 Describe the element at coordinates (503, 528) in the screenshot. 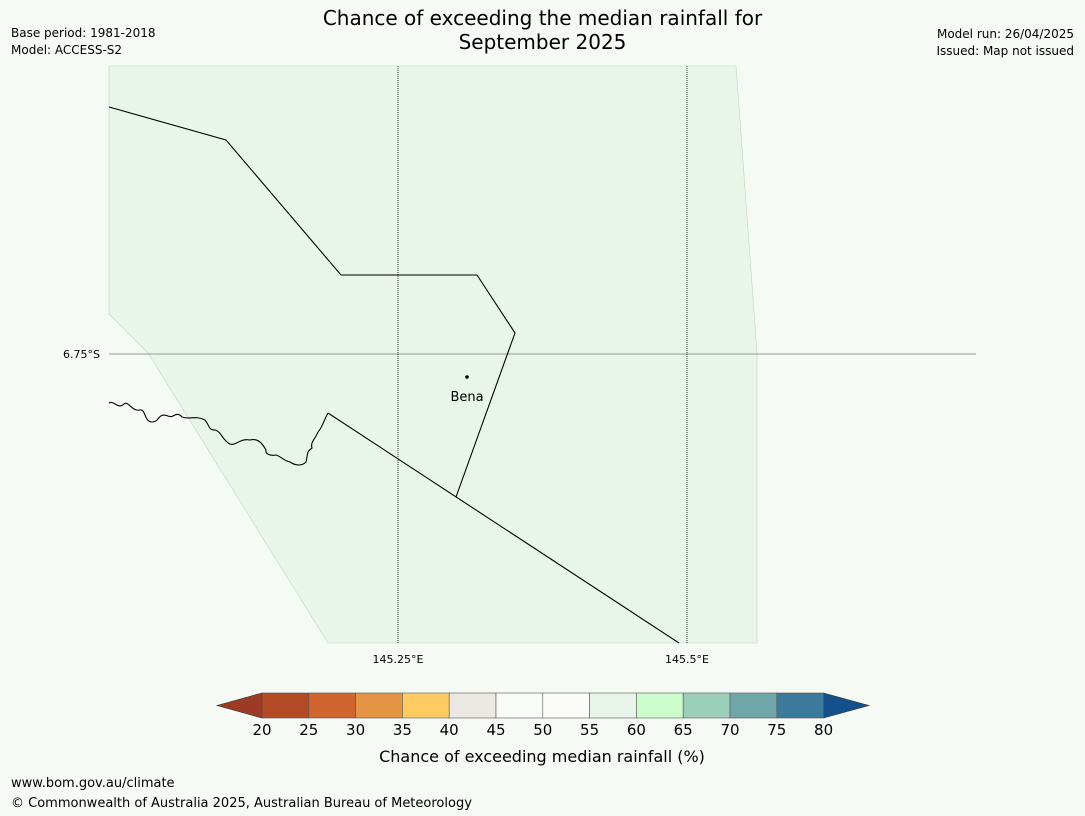

I see `boundary-south` at that location.